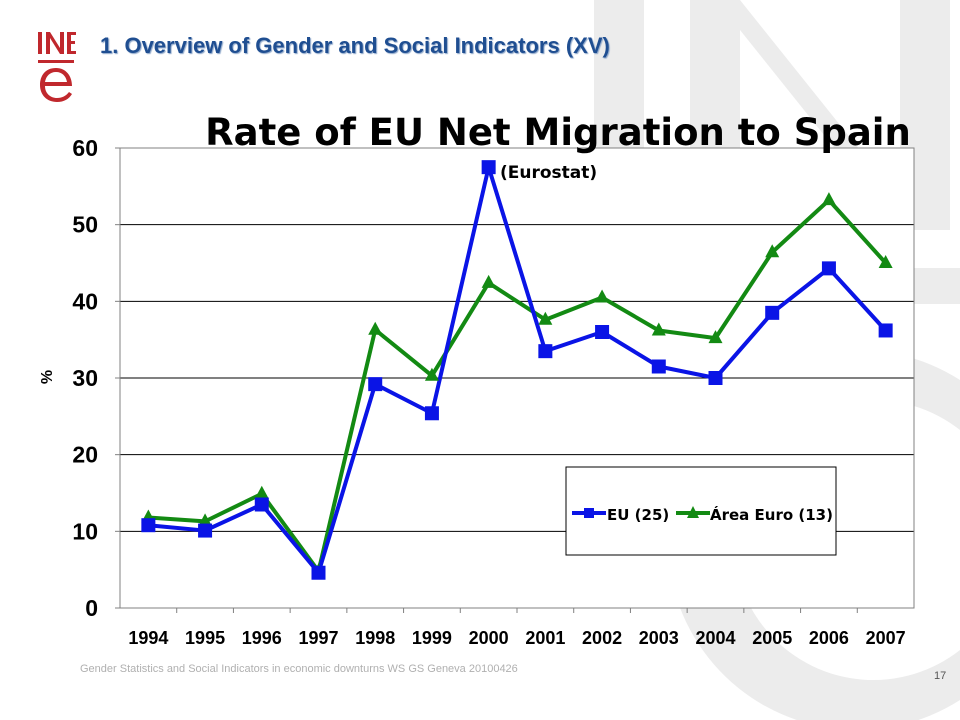  Describe the element at coordinates (589, 513) in the screenshot. I see `legend-eu-marker` at that location.